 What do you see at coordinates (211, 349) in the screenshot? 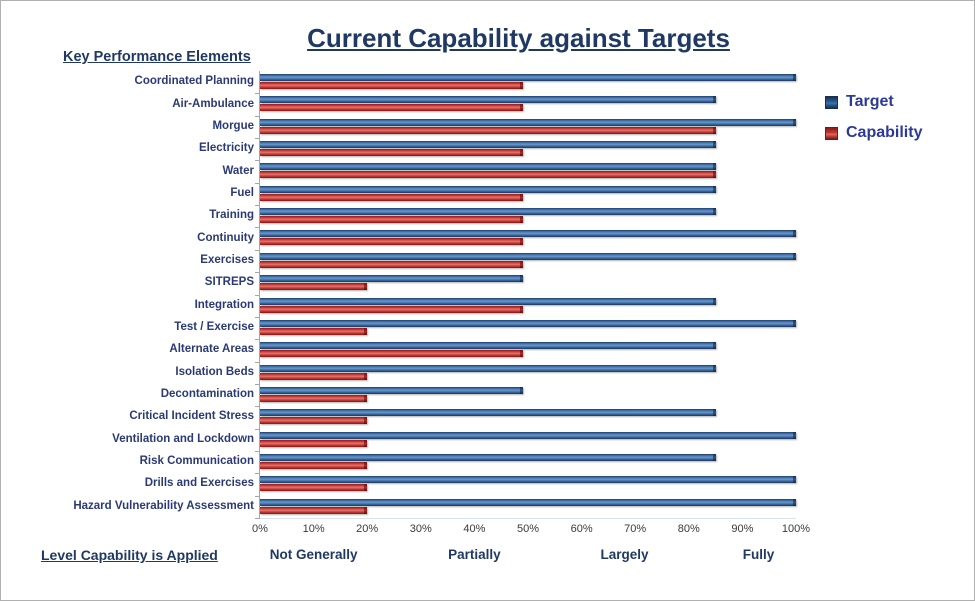
I see `category-label: Alternate Areas` at bounding box center [211, 349].